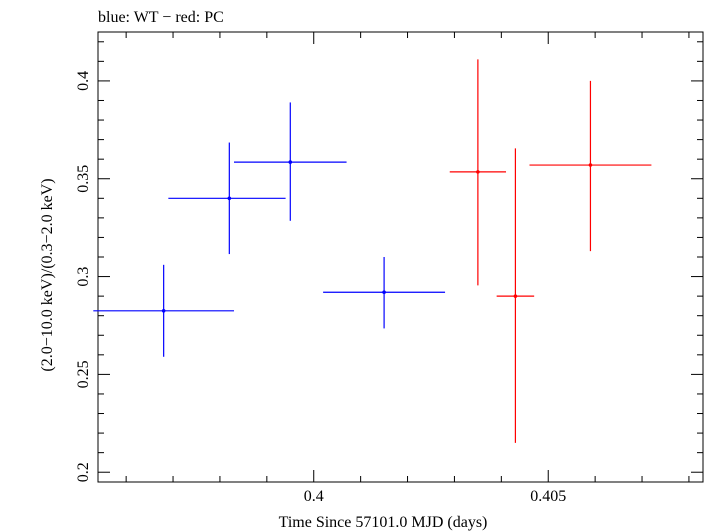 The height and width of the screenshot is (532, 705). What do you see at coordinates (83, 179) in the screenshot?
I see `y-tick-label: 0.35` at bounding box center [83, 179].